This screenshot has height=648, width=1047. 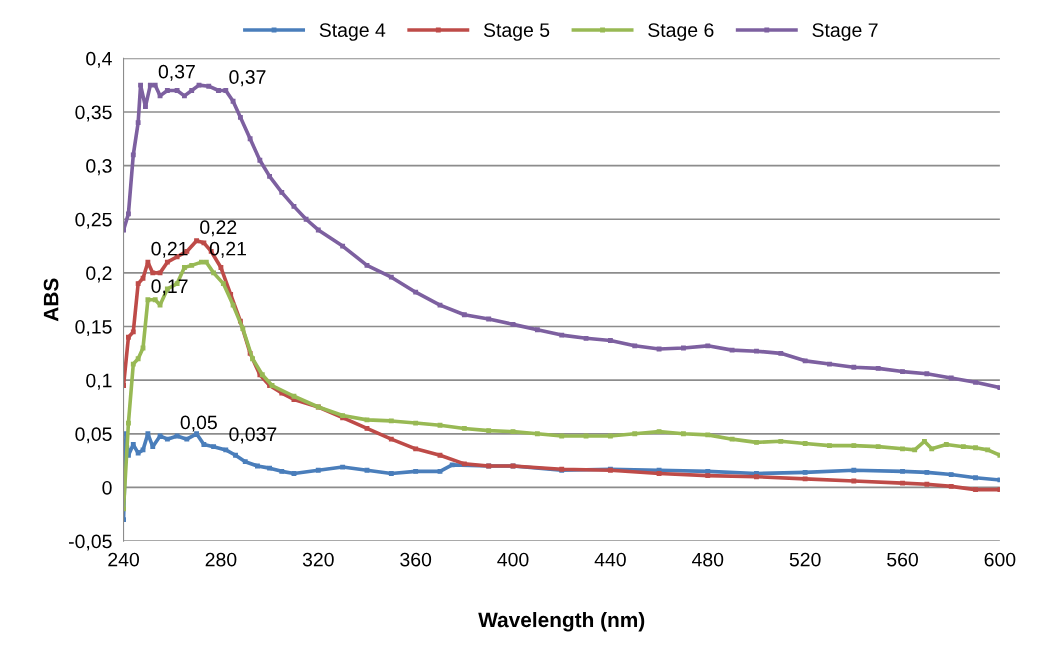 I want to click on y-tick-label: 0,3, so click(x=99, y=167).